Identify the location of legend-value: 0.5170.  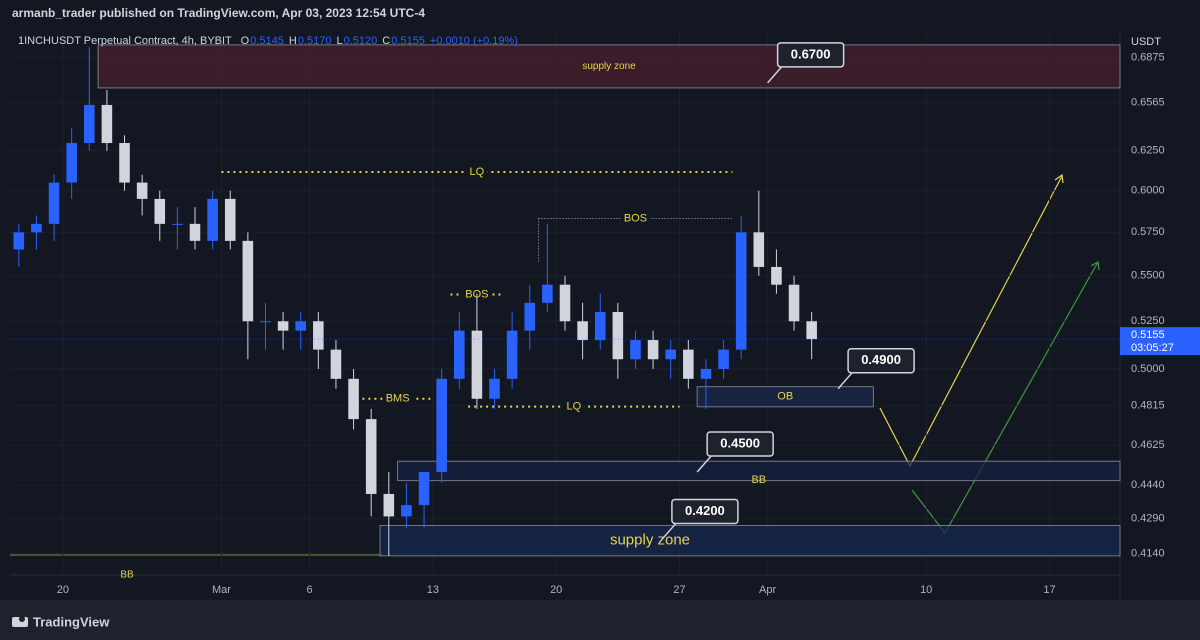
(314, 41).